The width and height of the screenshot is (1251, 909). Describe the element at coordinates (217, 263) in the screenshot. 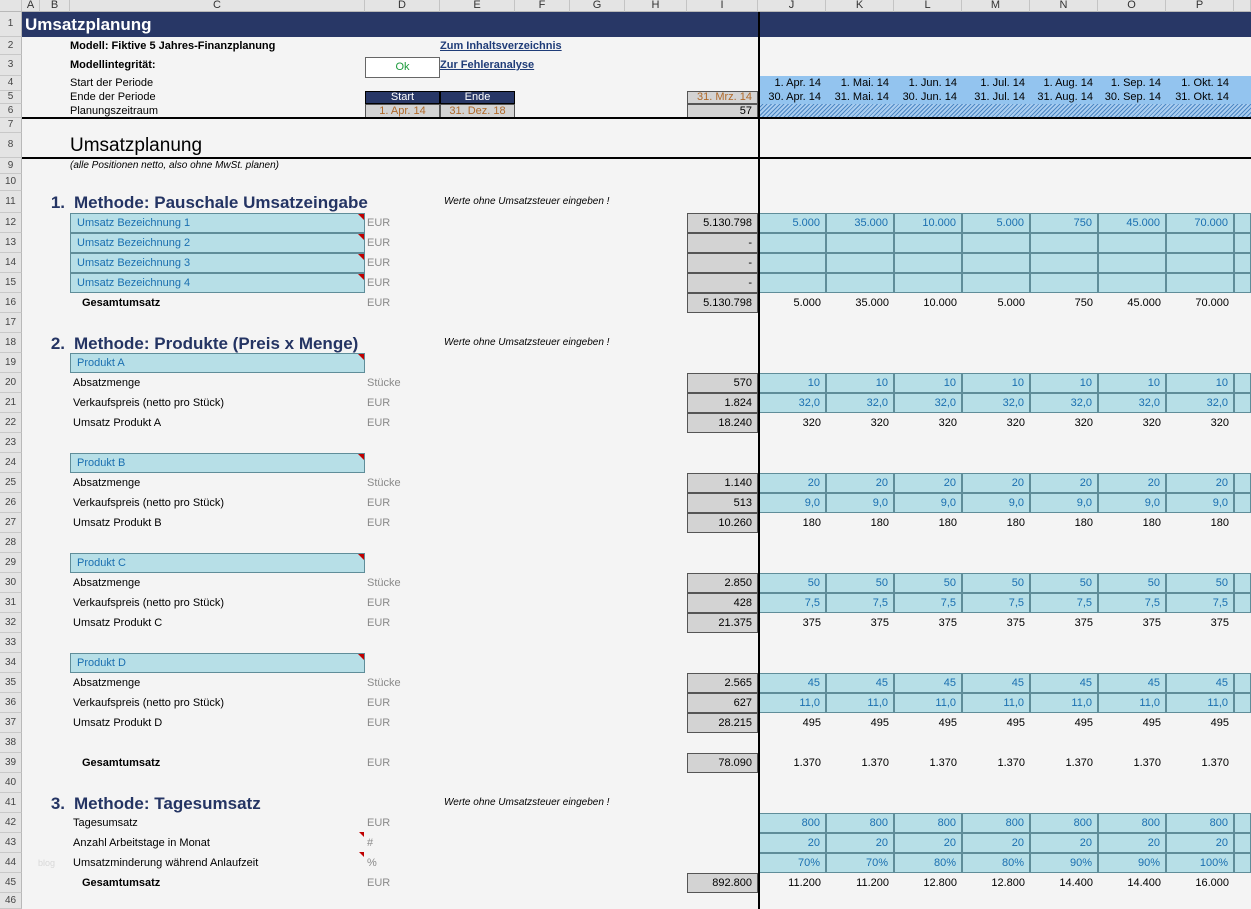

I see `revenue-name-input: Umsatz Bezeichnung 3` at that location.